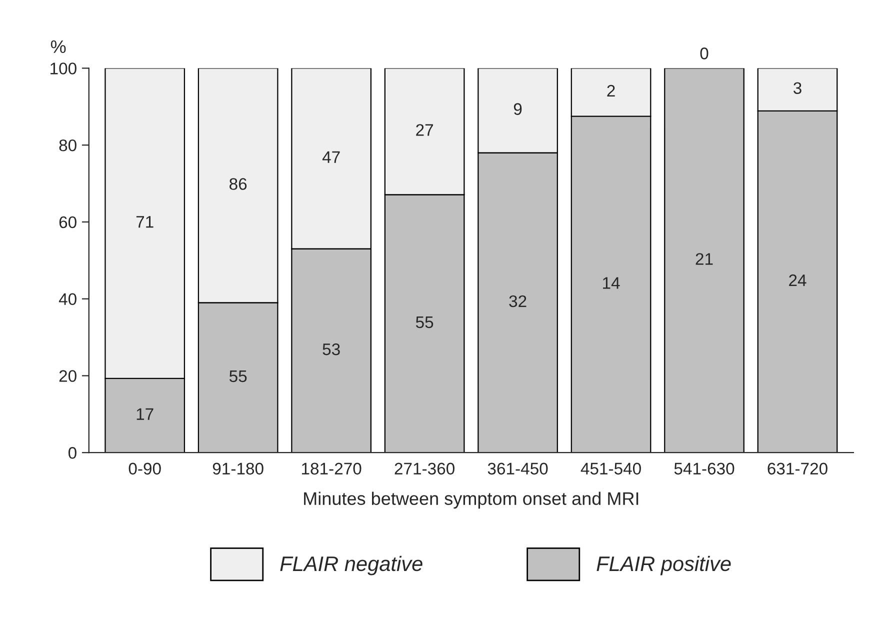 This screenshot has width=889, height=620. What do you see at coordinates (704, 54) in the screenshot?
I see `text: 0` at bounding box center [704, 54].